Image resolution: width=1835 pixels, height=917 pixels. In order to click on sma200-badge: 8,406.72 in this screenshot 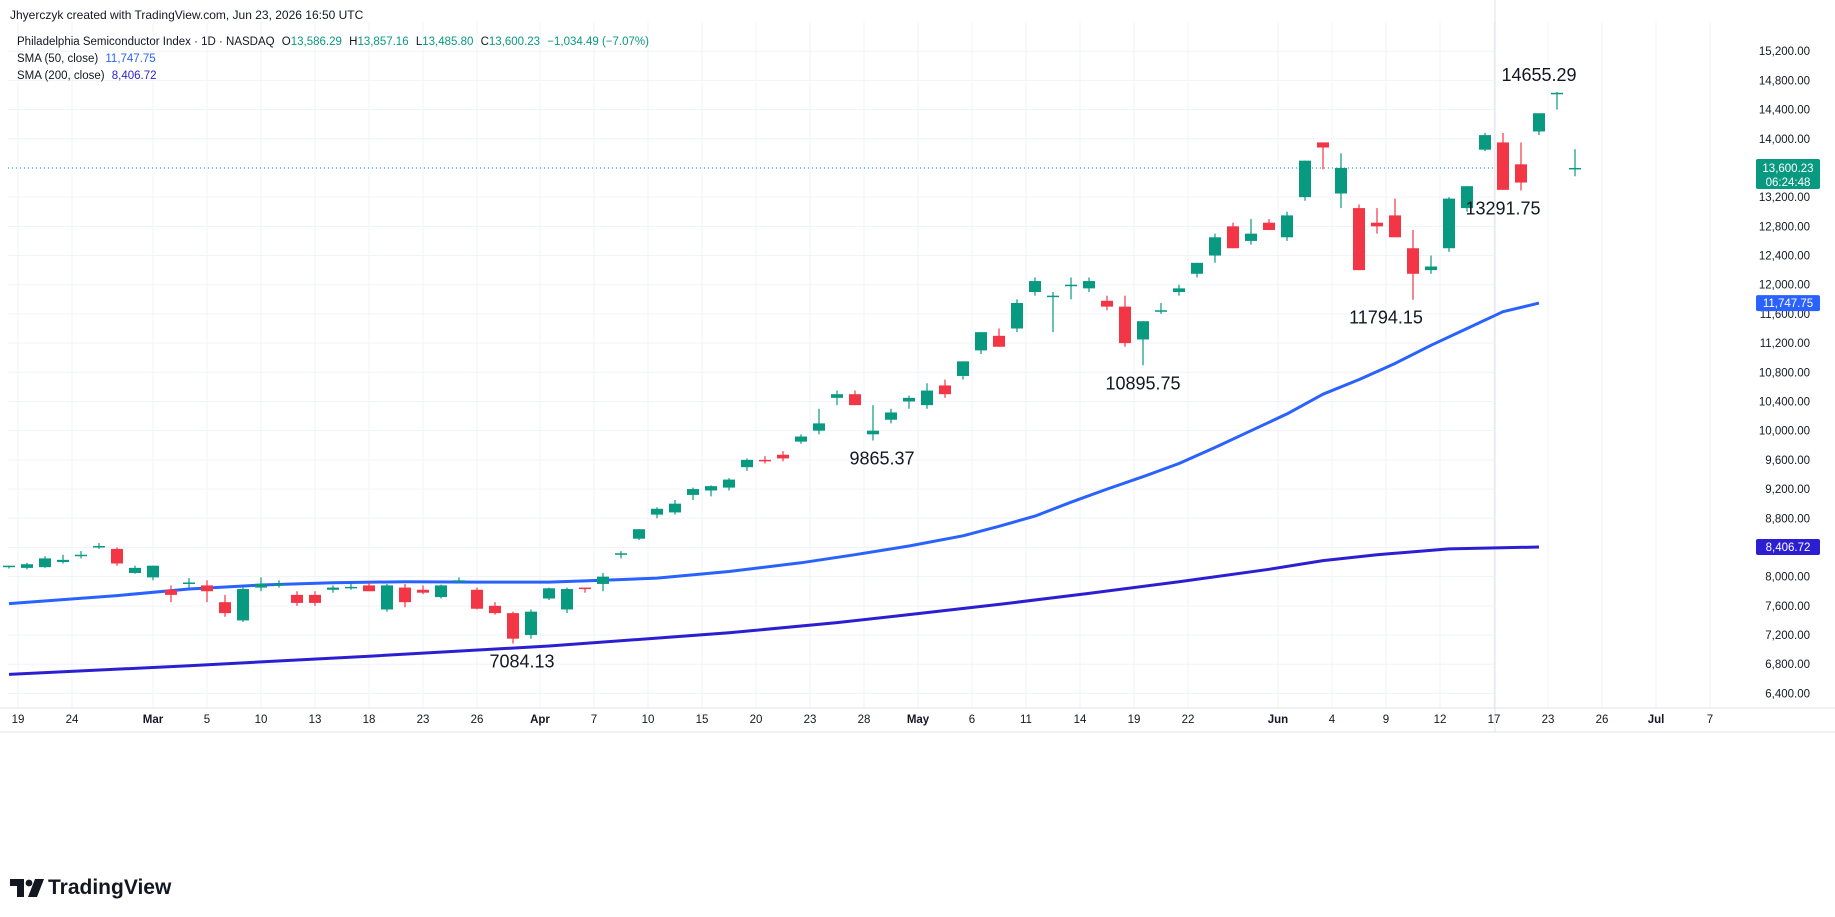, I will do `click(1788, 546)`.